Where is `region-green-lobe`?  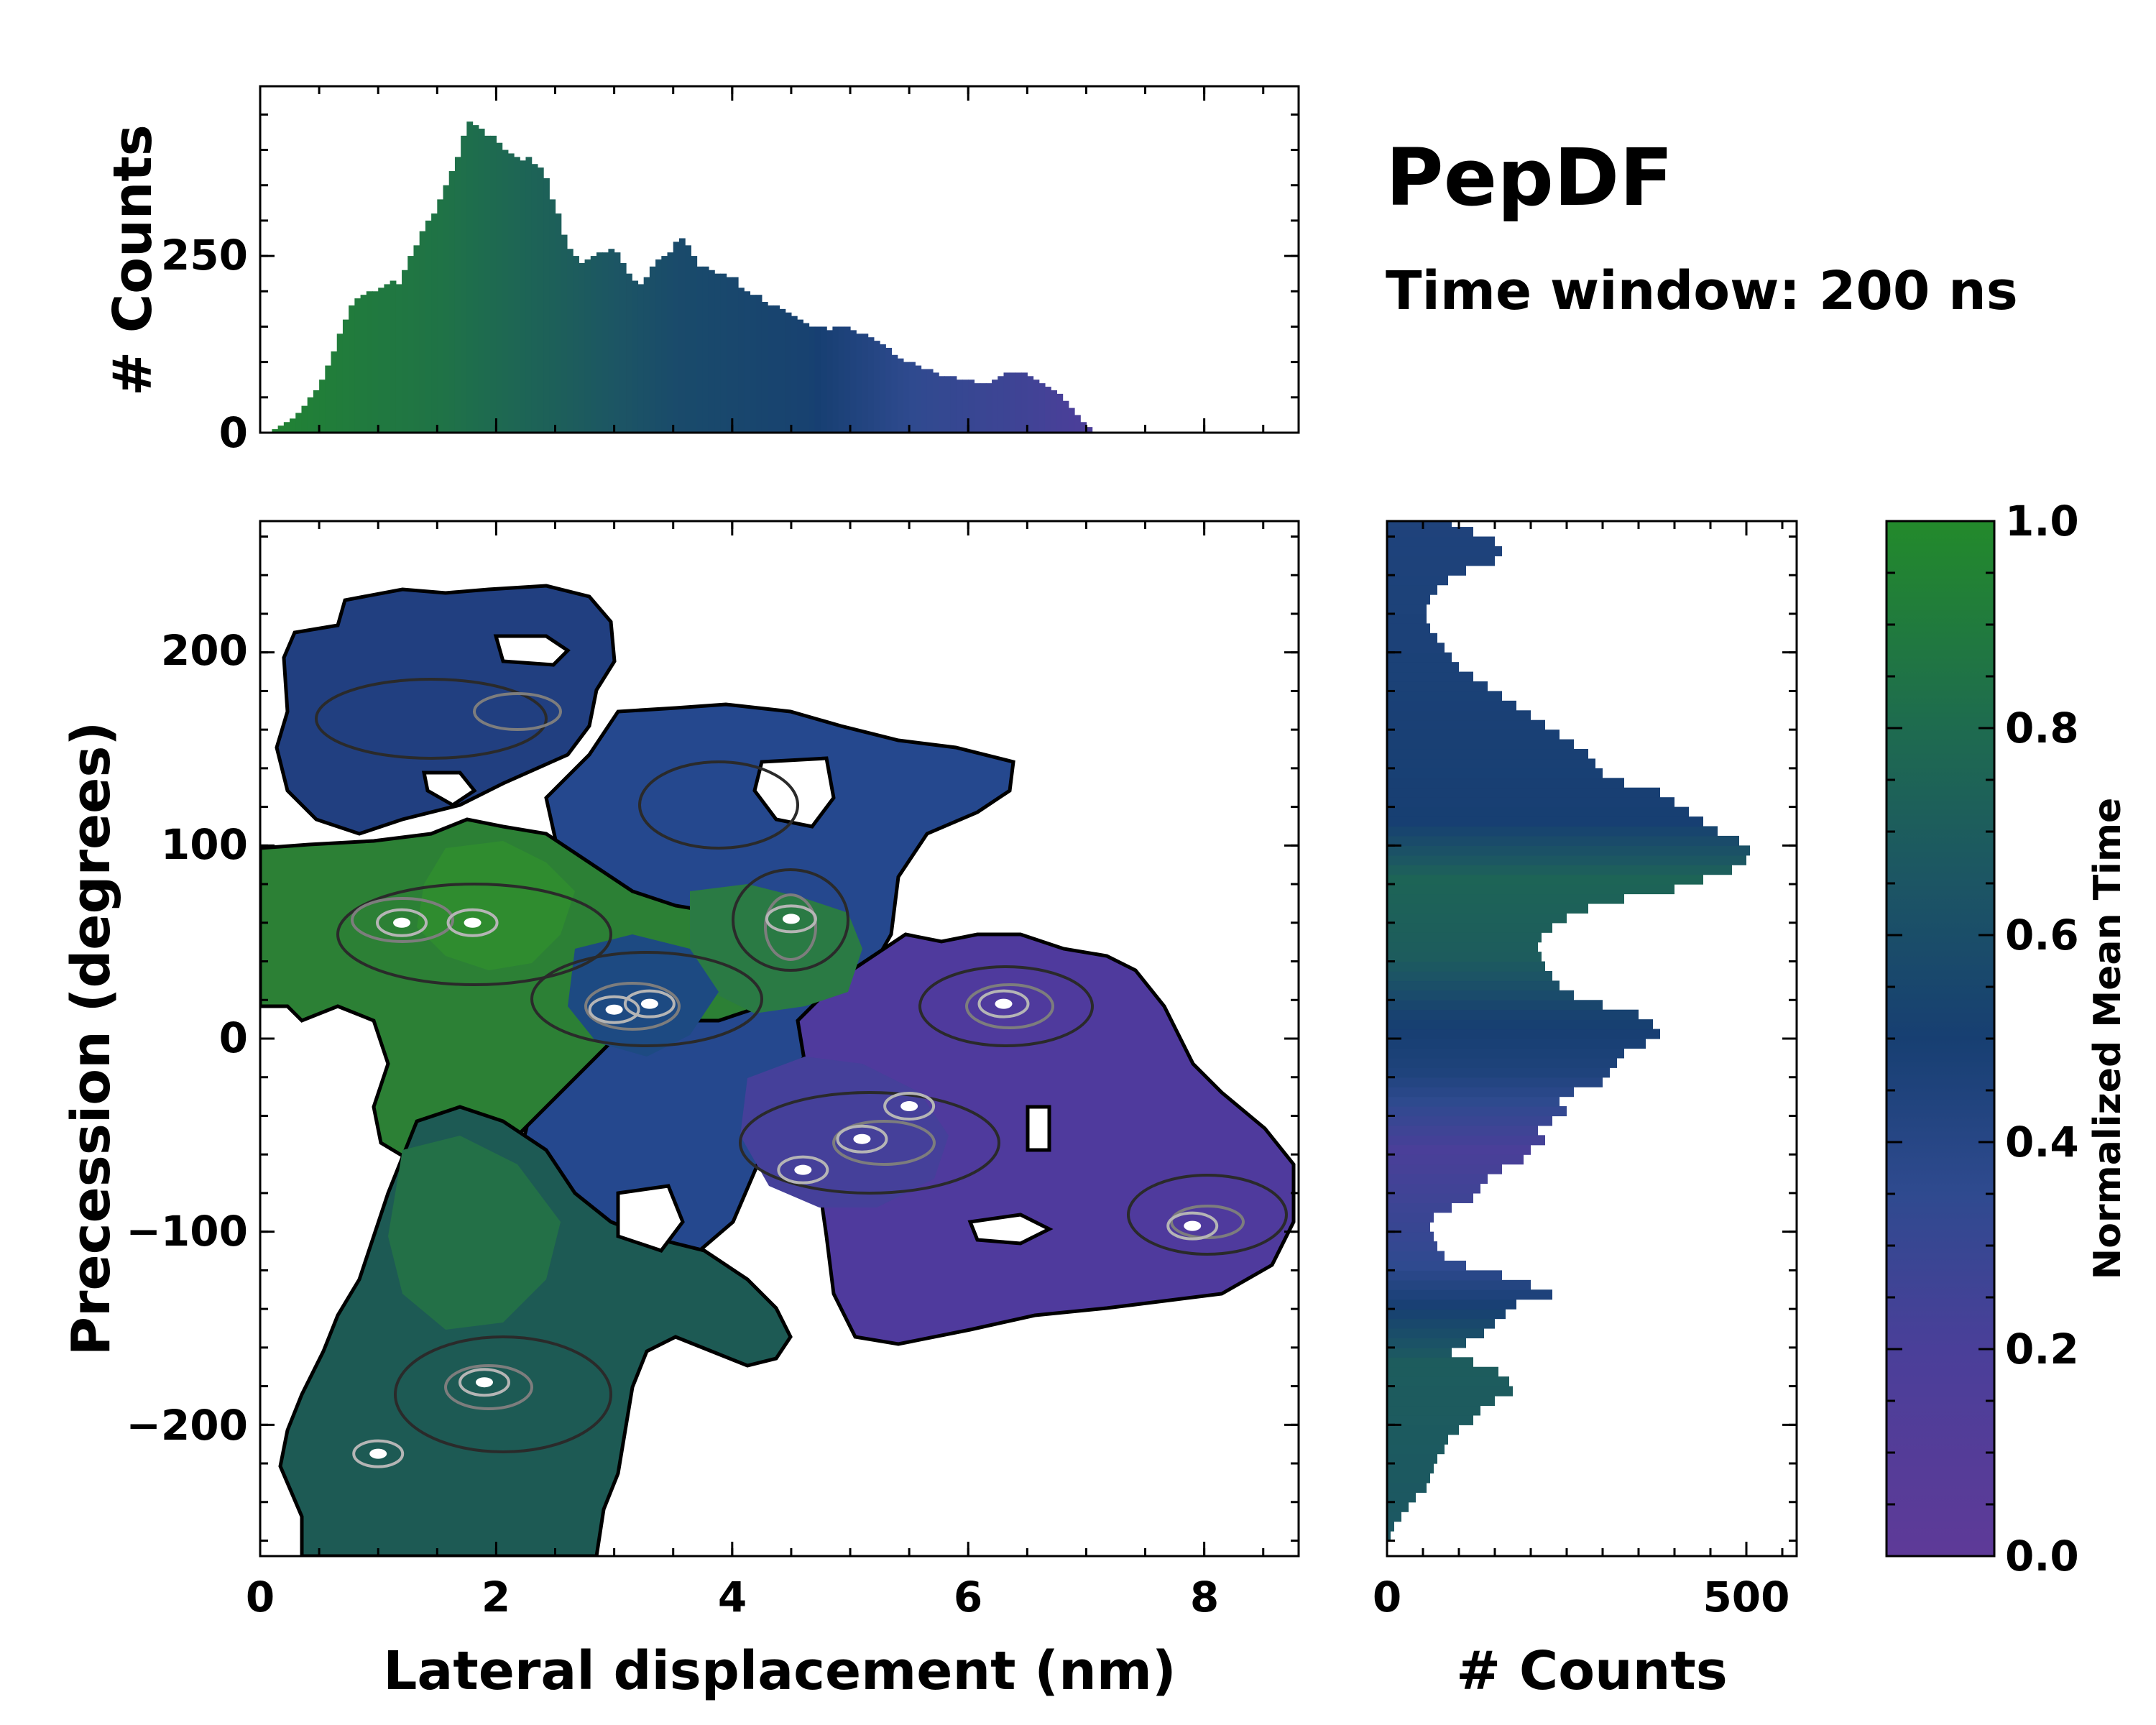
region-green-lobe is located at coordinates (496, 905).